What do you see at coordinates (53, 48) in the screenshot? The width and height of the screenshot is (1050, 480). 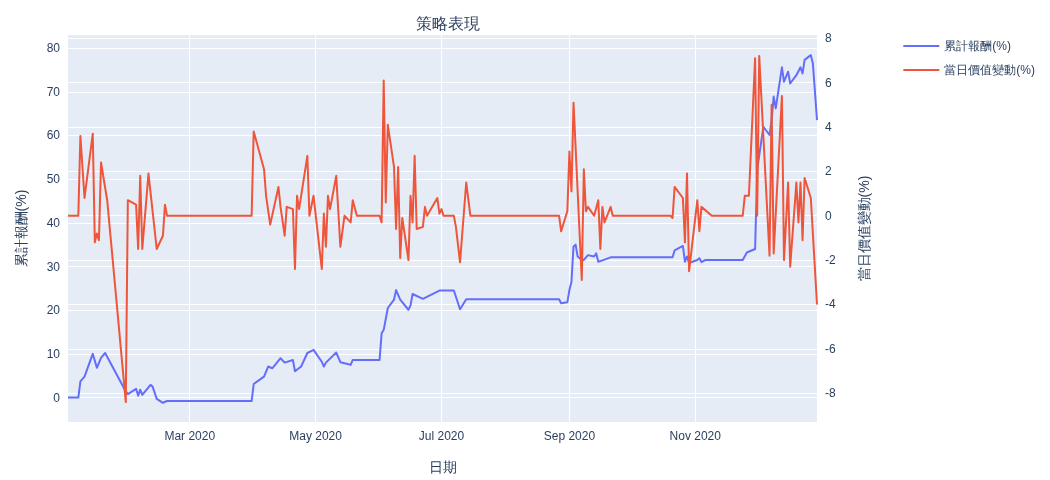 I see `y-tick-label: 80` at bounding box center [53, 48].